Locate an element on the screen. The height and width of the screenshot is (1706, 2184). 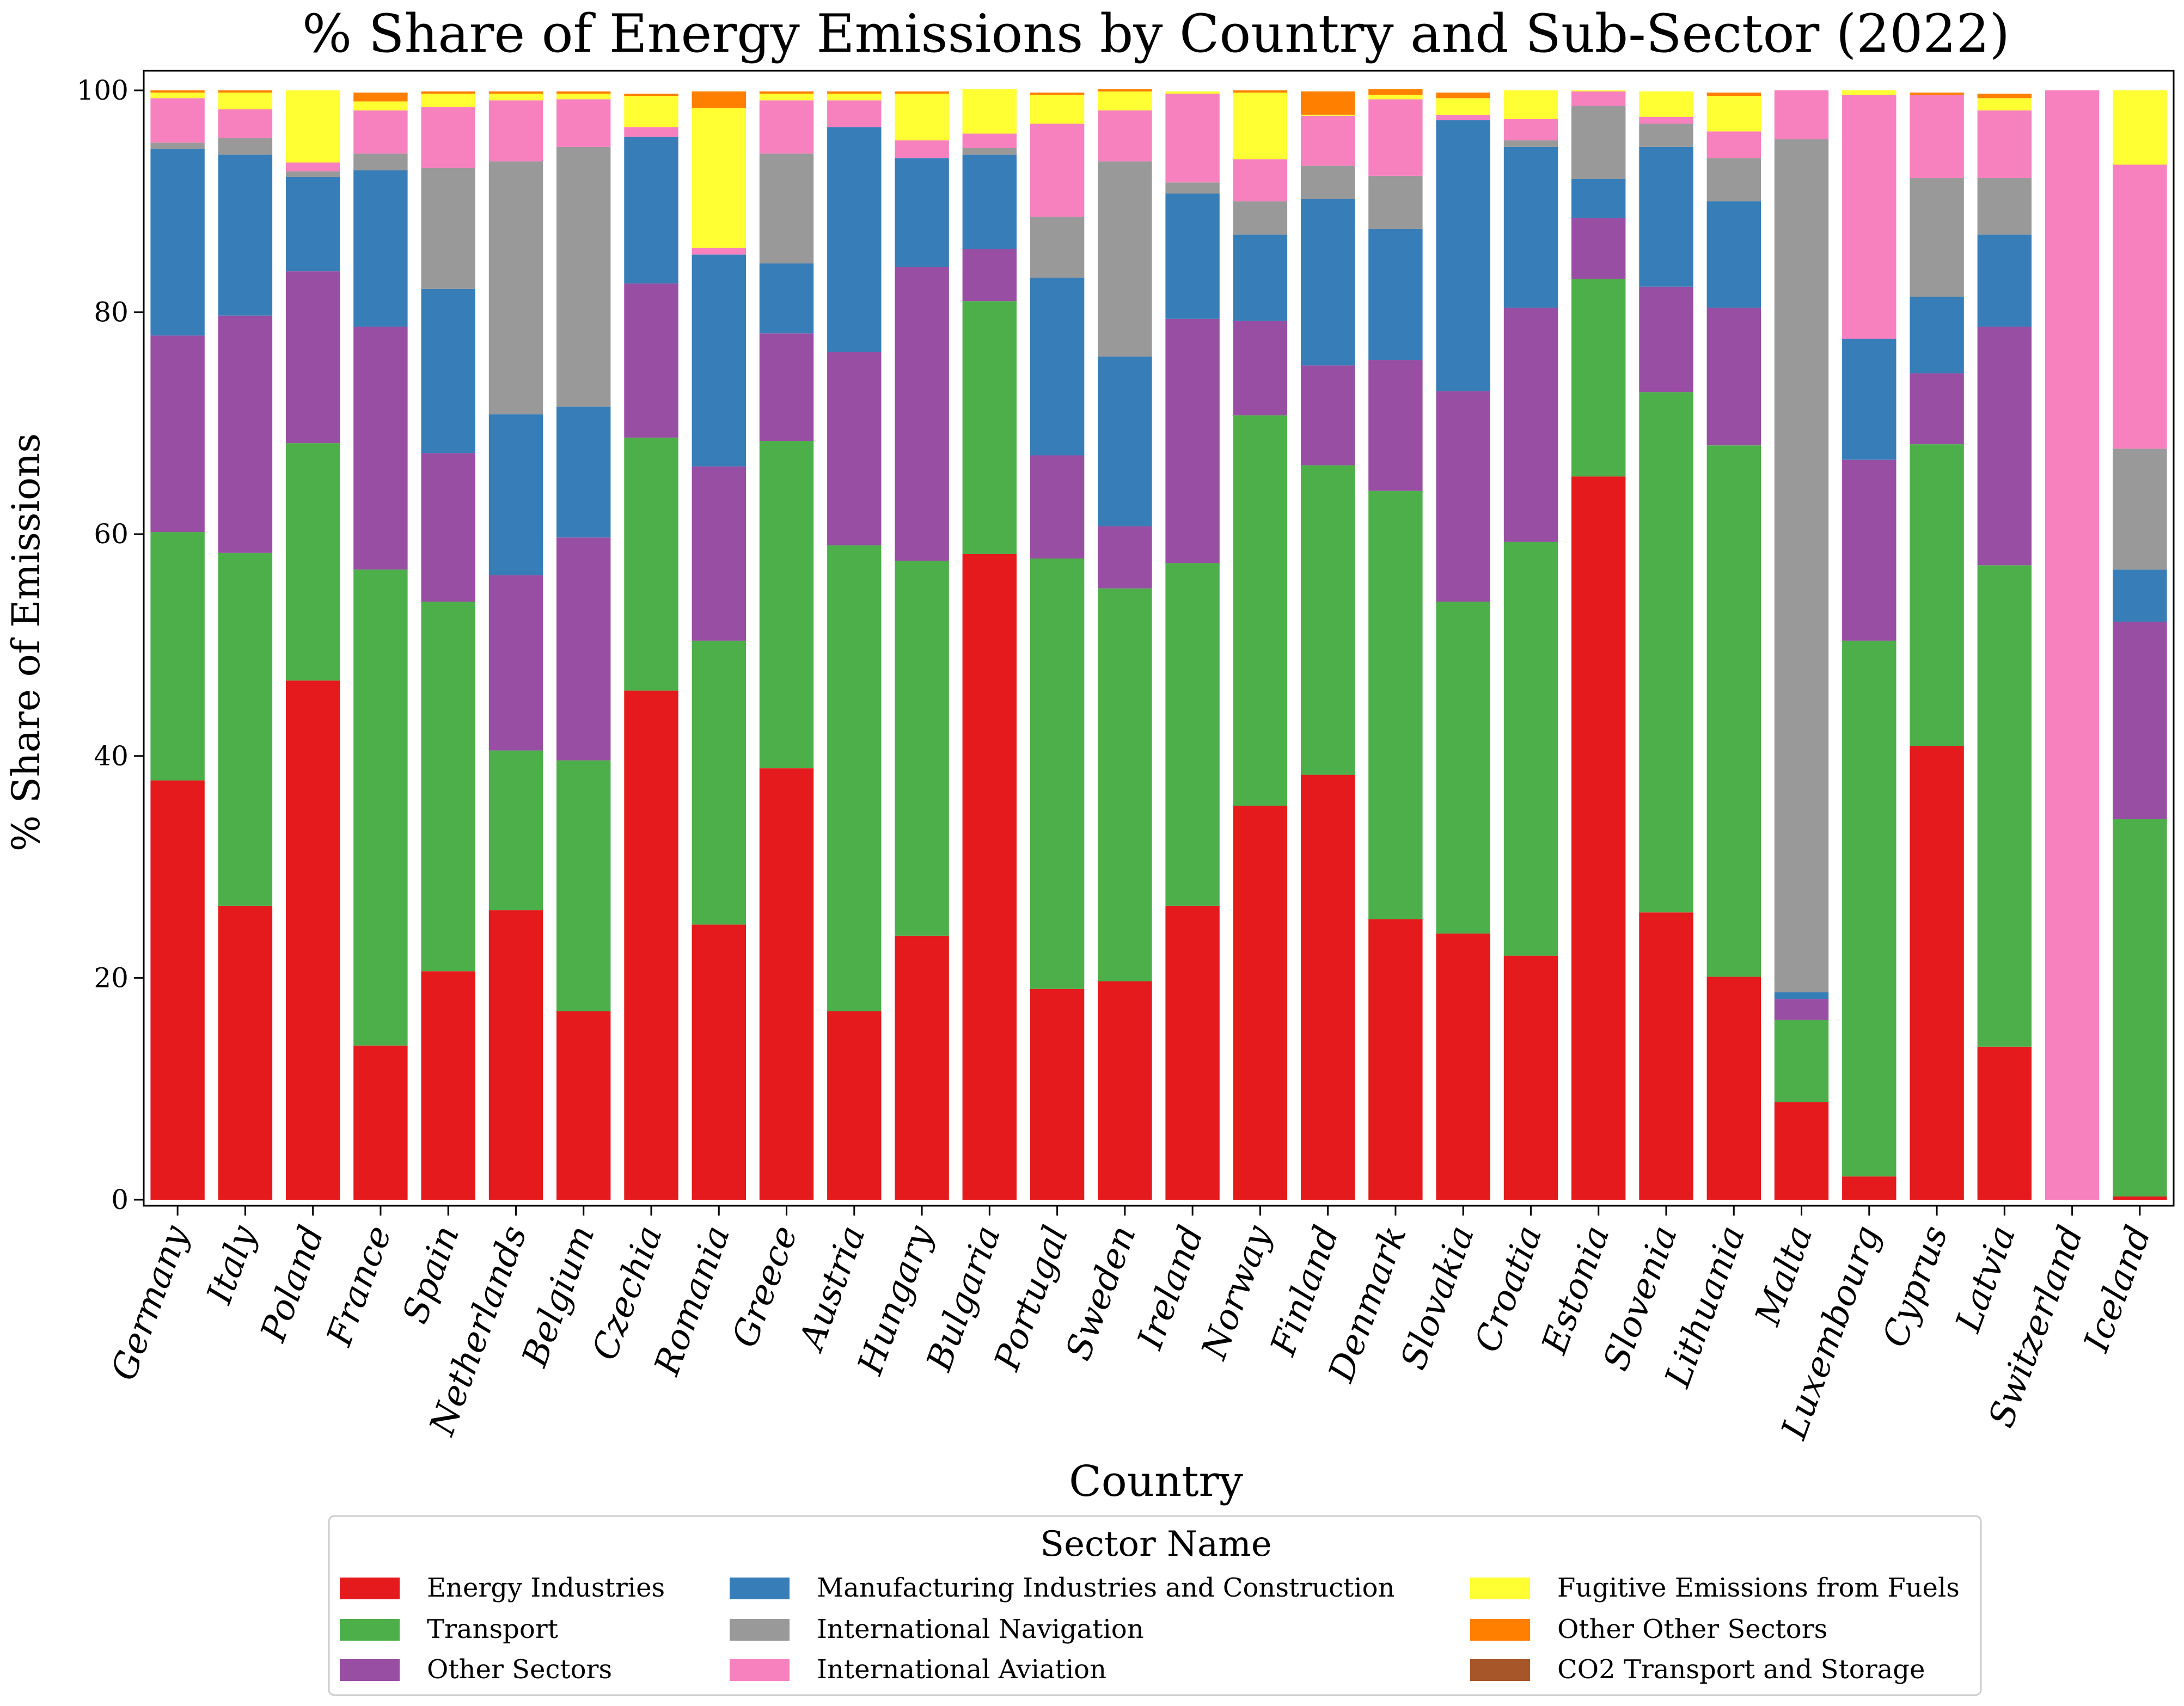
bar-netherlands-international-navigation is located at coordinates (515, 288).